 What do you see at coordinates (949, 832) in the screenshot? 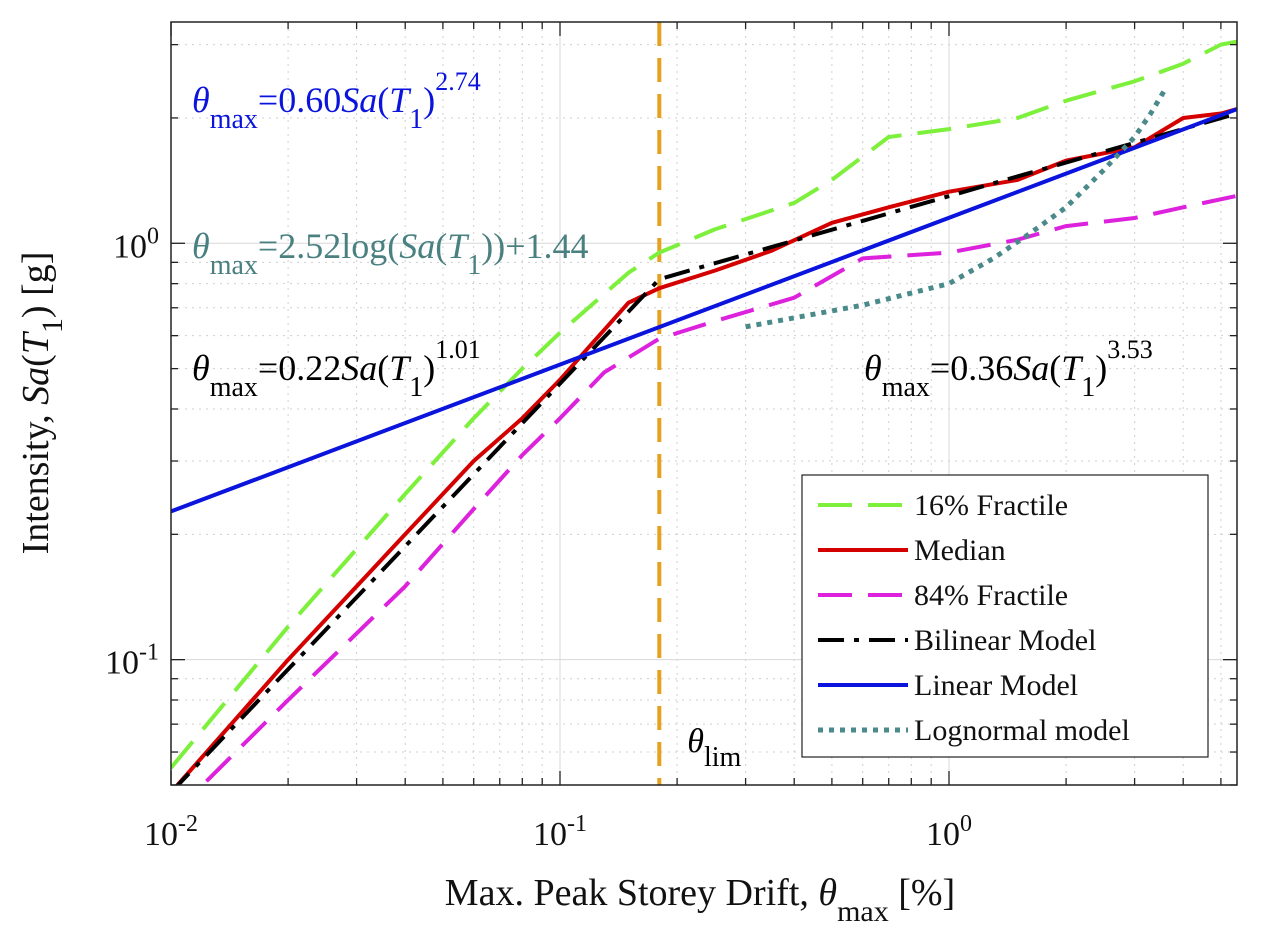
I see `x-tick-label: 10⁰` at bounding box center [949, 832].